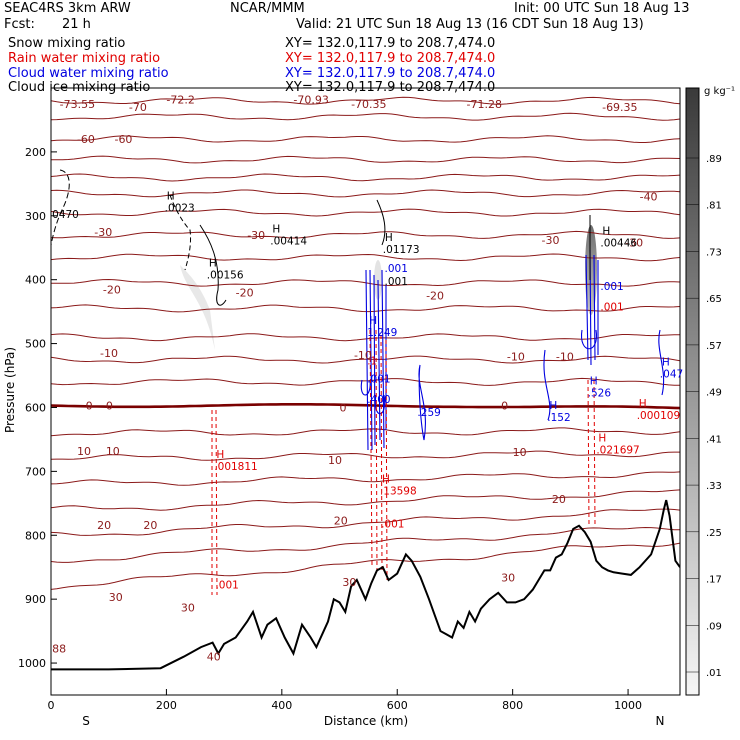 The width and height of the screenshot is (740, 740). I want to click on x-tick-label: 600, so click(397, 705).